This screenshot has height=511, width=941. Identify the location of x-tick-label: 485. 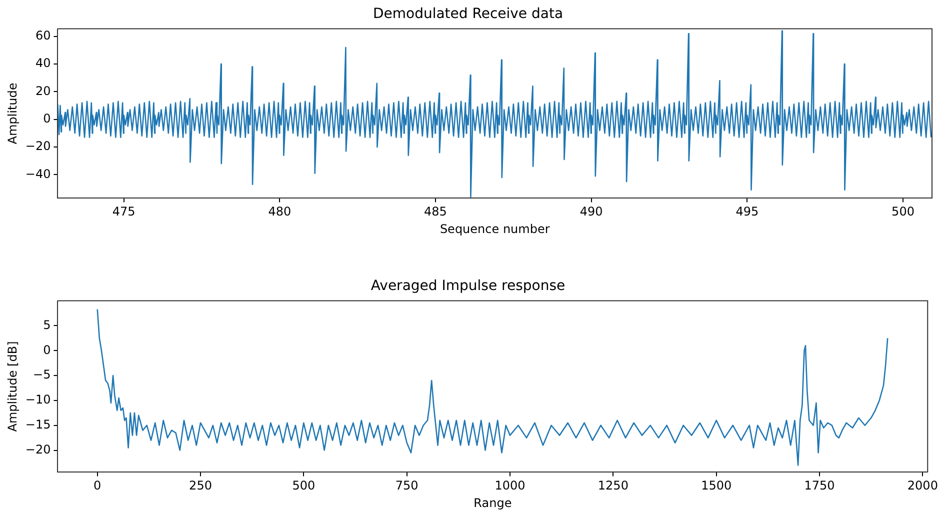
(435, 211).